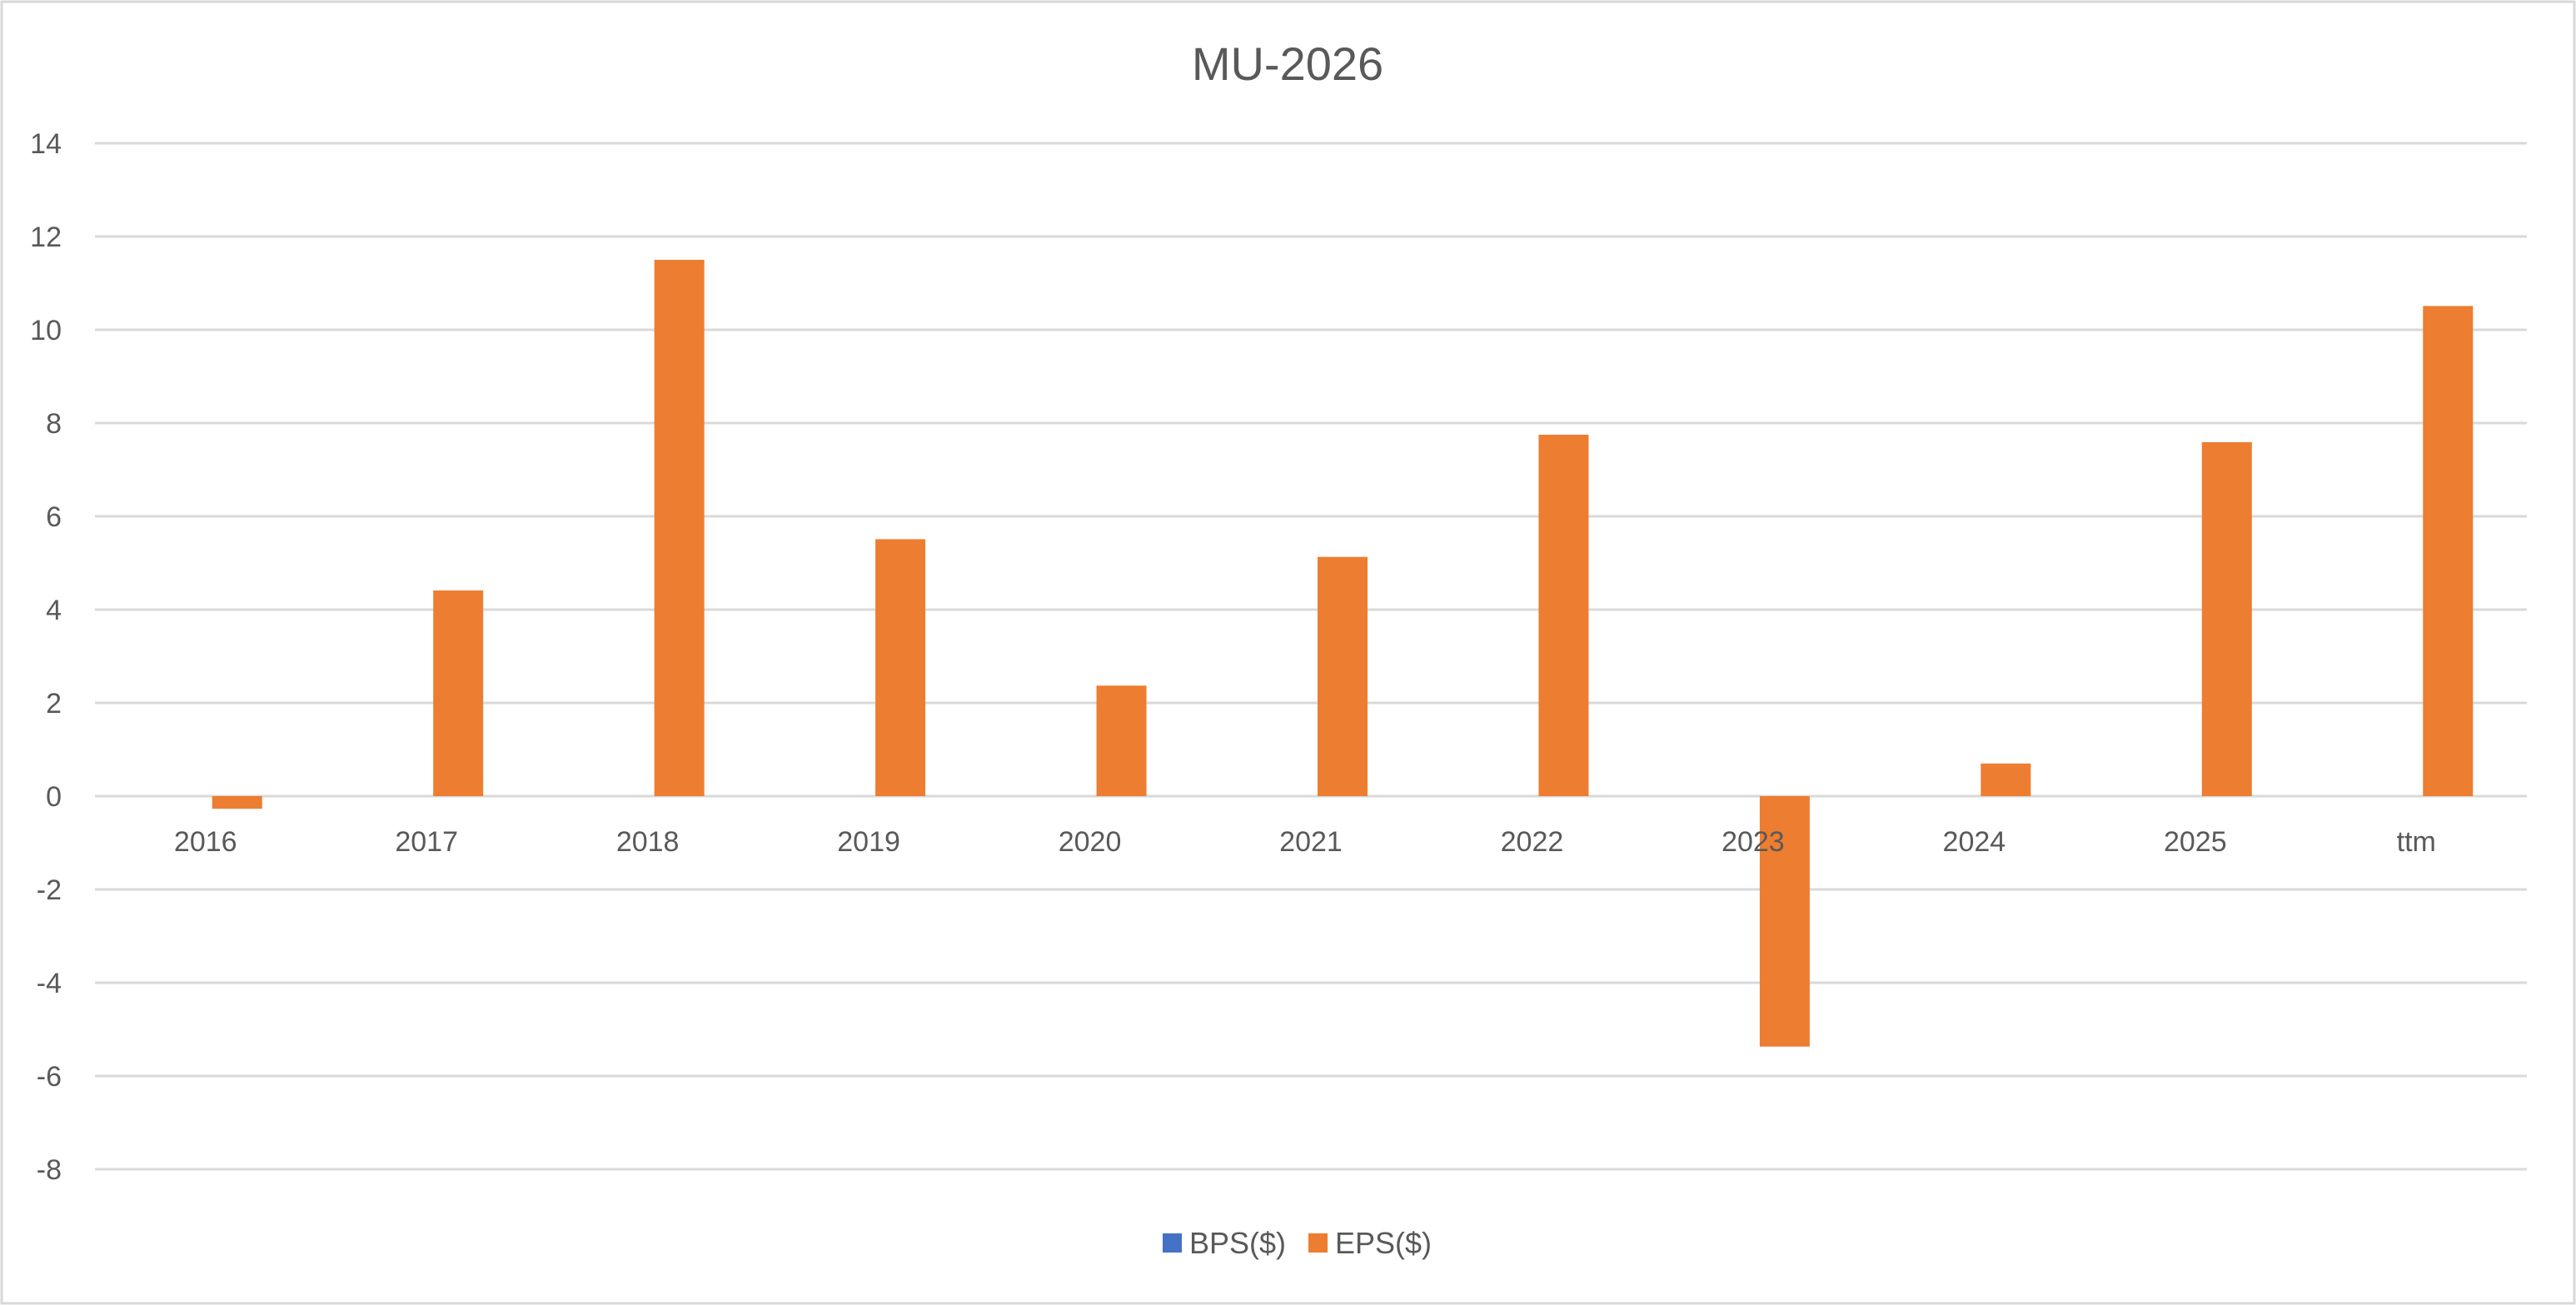 Image resolution: width=2576 pixels, height=1305 pixels. What do you see at coordinates (1311, 842) in the screenshot?
I see `x-tick-label: 2021` at bounding box center [1311, 842].